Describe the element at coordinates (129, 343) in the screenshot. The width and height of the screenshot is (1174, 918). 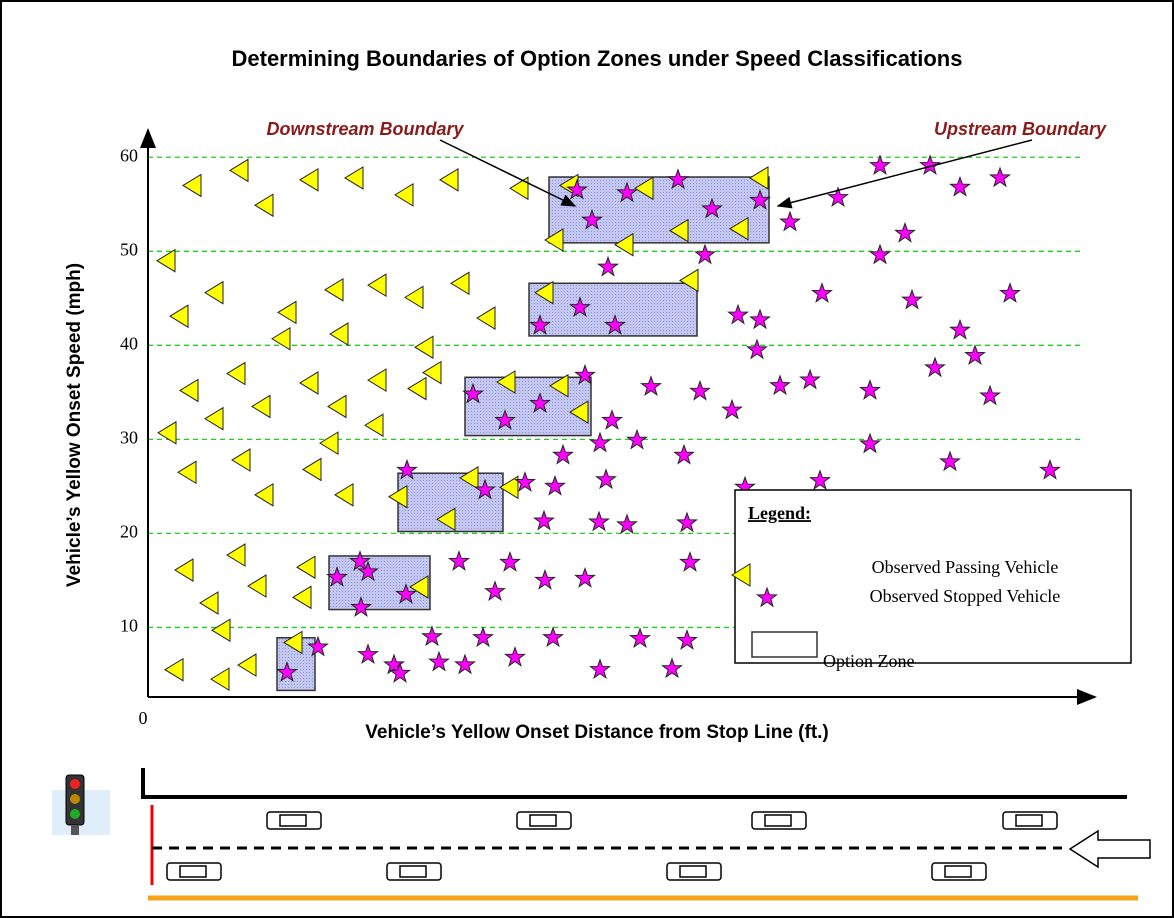
I see `y-tick-label: 40` at that location.